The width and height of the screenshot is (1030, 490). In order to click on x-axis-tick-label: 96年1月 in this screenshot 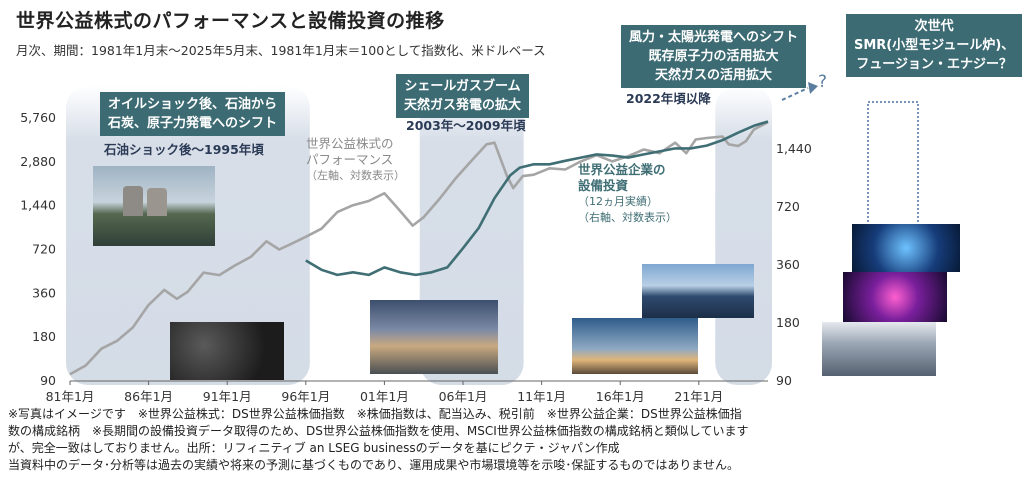, I will do `click(305, 396)`.